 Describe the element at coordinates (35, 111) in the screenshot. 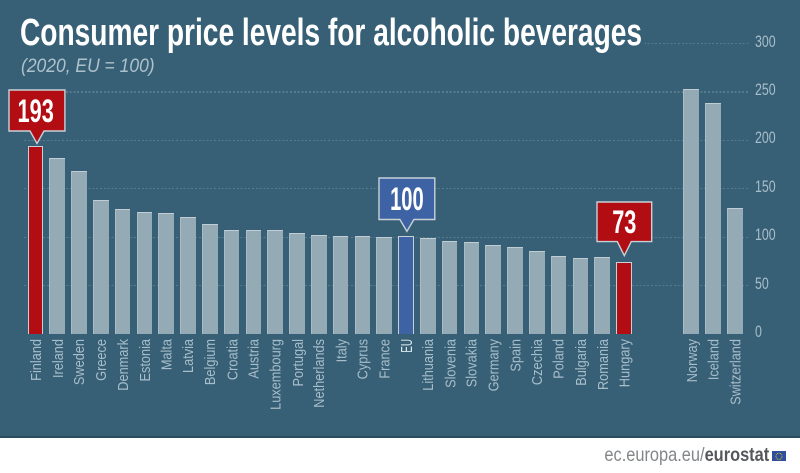

I see `svg-text: 193` at that location.